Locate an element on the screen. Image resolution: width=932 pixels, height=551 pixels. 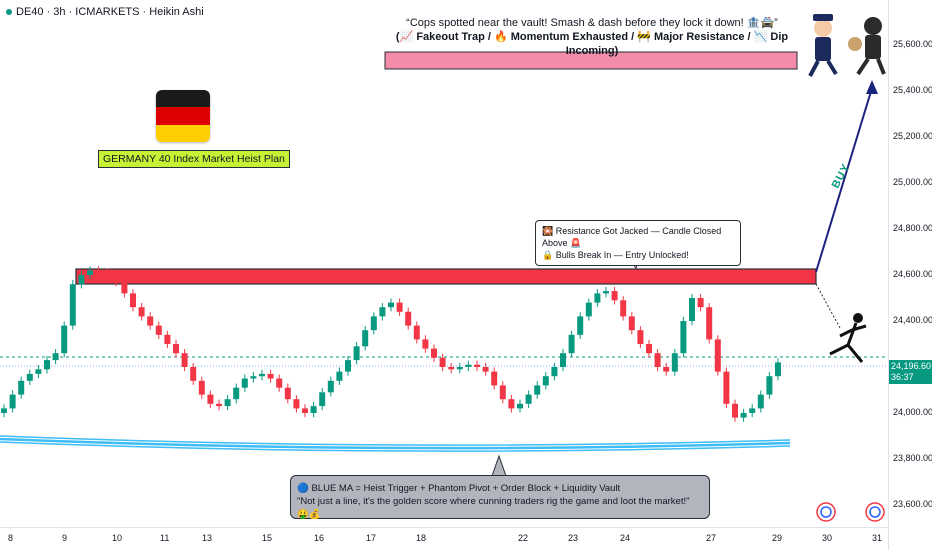
buy-arrow-line is located at coordinates (844, 180).